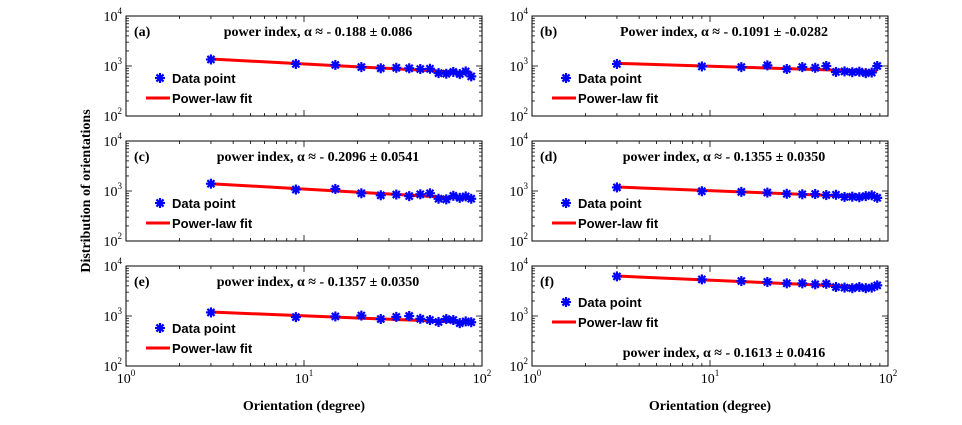  What do you see at coordinates (547, 282) in the screenshot?
I see `panel-label: (f)` at bounding box center [547, 282].